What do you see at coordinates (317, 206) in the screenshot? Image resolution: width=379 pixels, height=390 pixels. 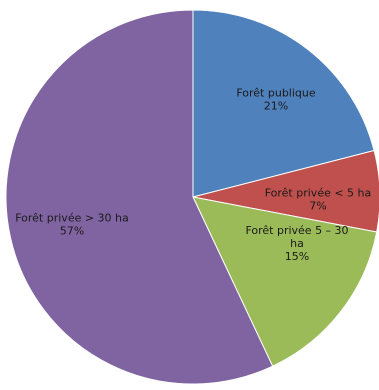 I see `pie-percent-label: 7%` at bounding box center [317, 206].